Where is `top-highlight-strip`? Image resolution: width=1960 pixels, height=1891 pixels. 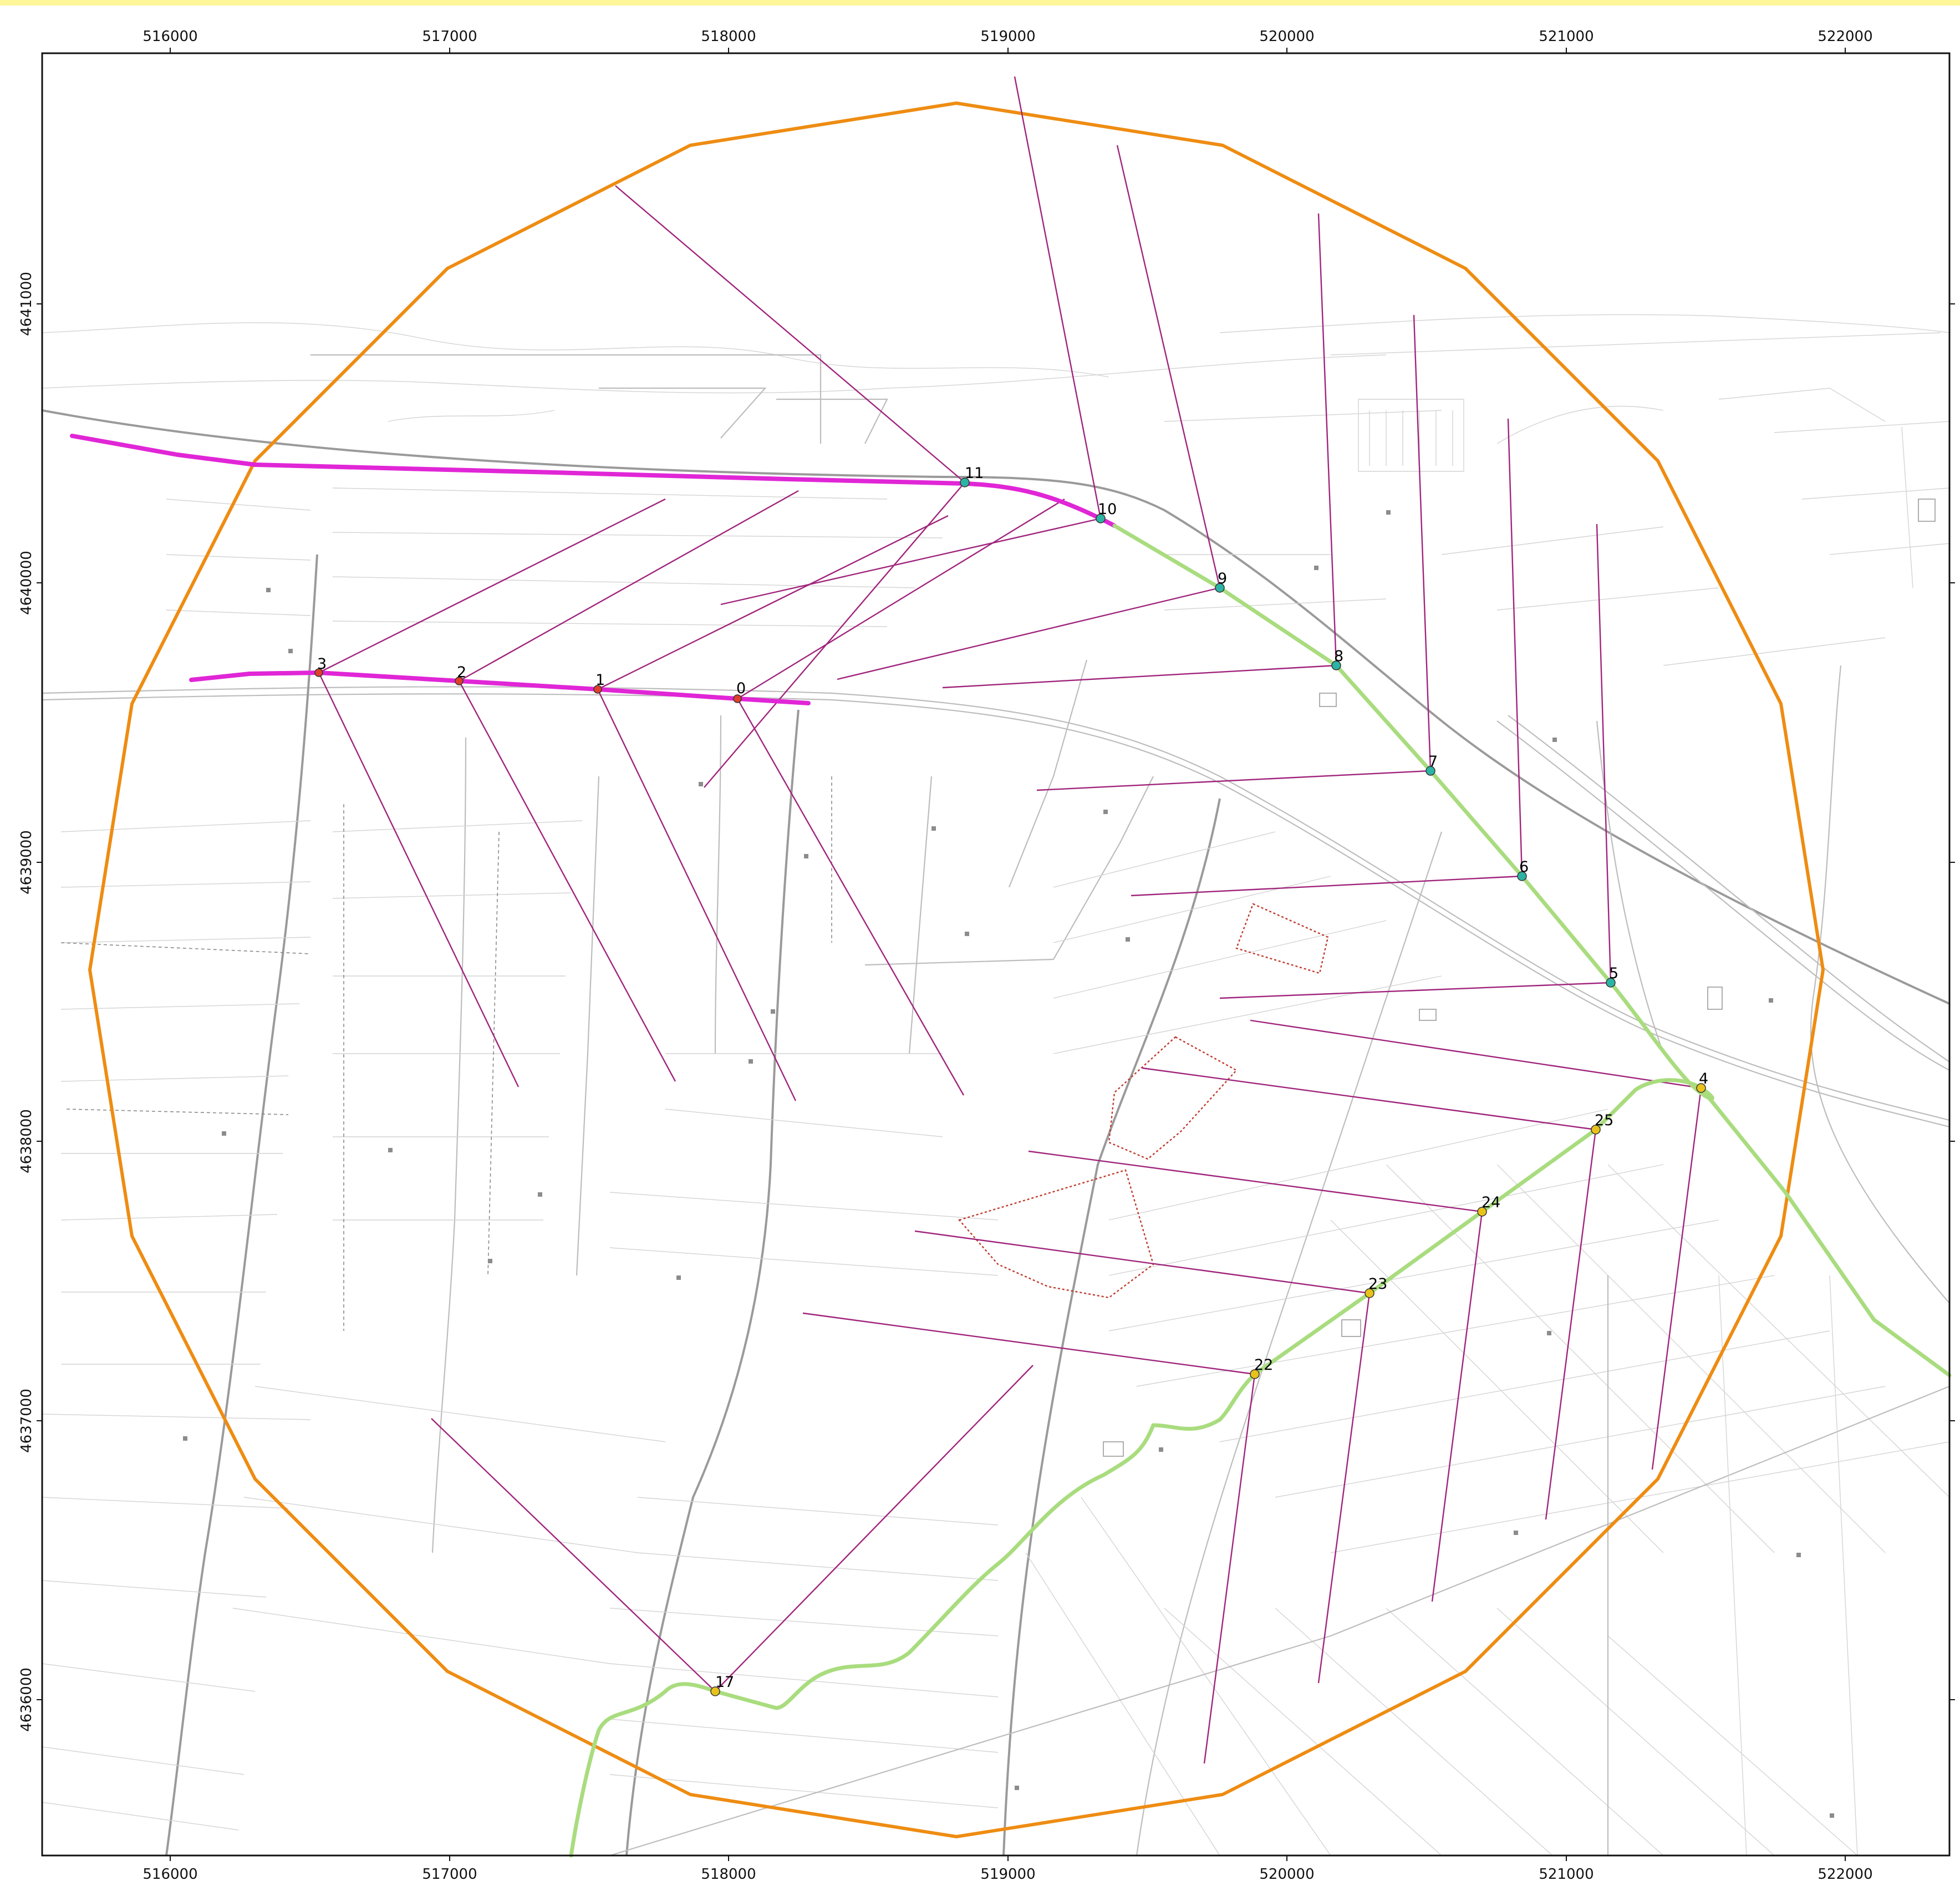 top-highlight-strip is located at coordinates (980, 3).